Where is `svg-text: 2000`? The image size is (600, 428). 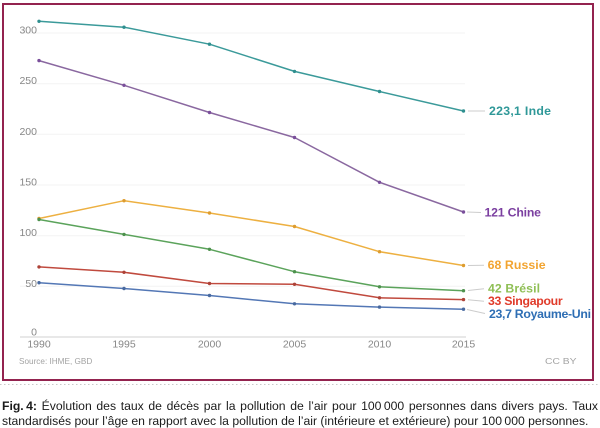 svg-text: 2000 is located at coordinates (210, 345).